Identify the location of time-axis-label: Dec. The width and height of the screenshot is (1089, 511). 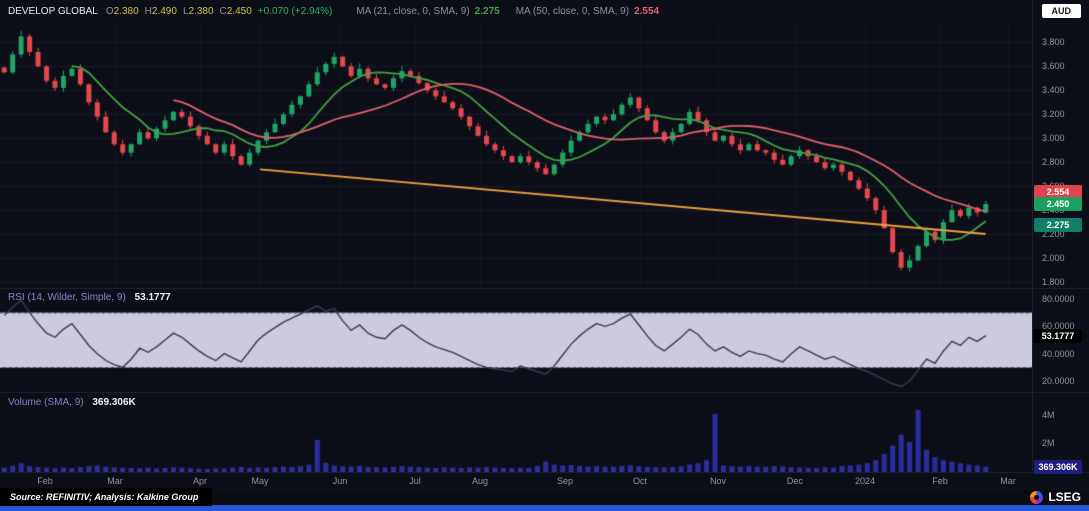
(794, 481).